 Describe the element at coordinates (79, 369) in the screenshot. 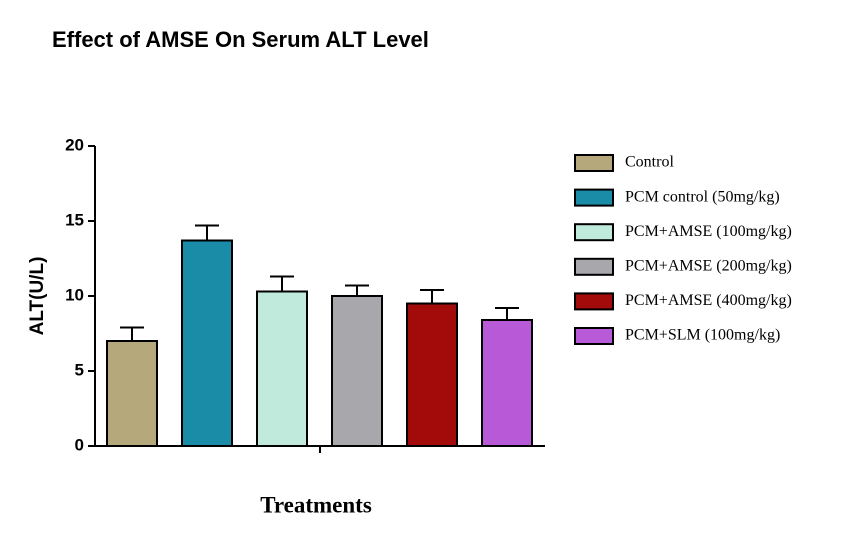

I see `y-tick-label: 5` at that location.